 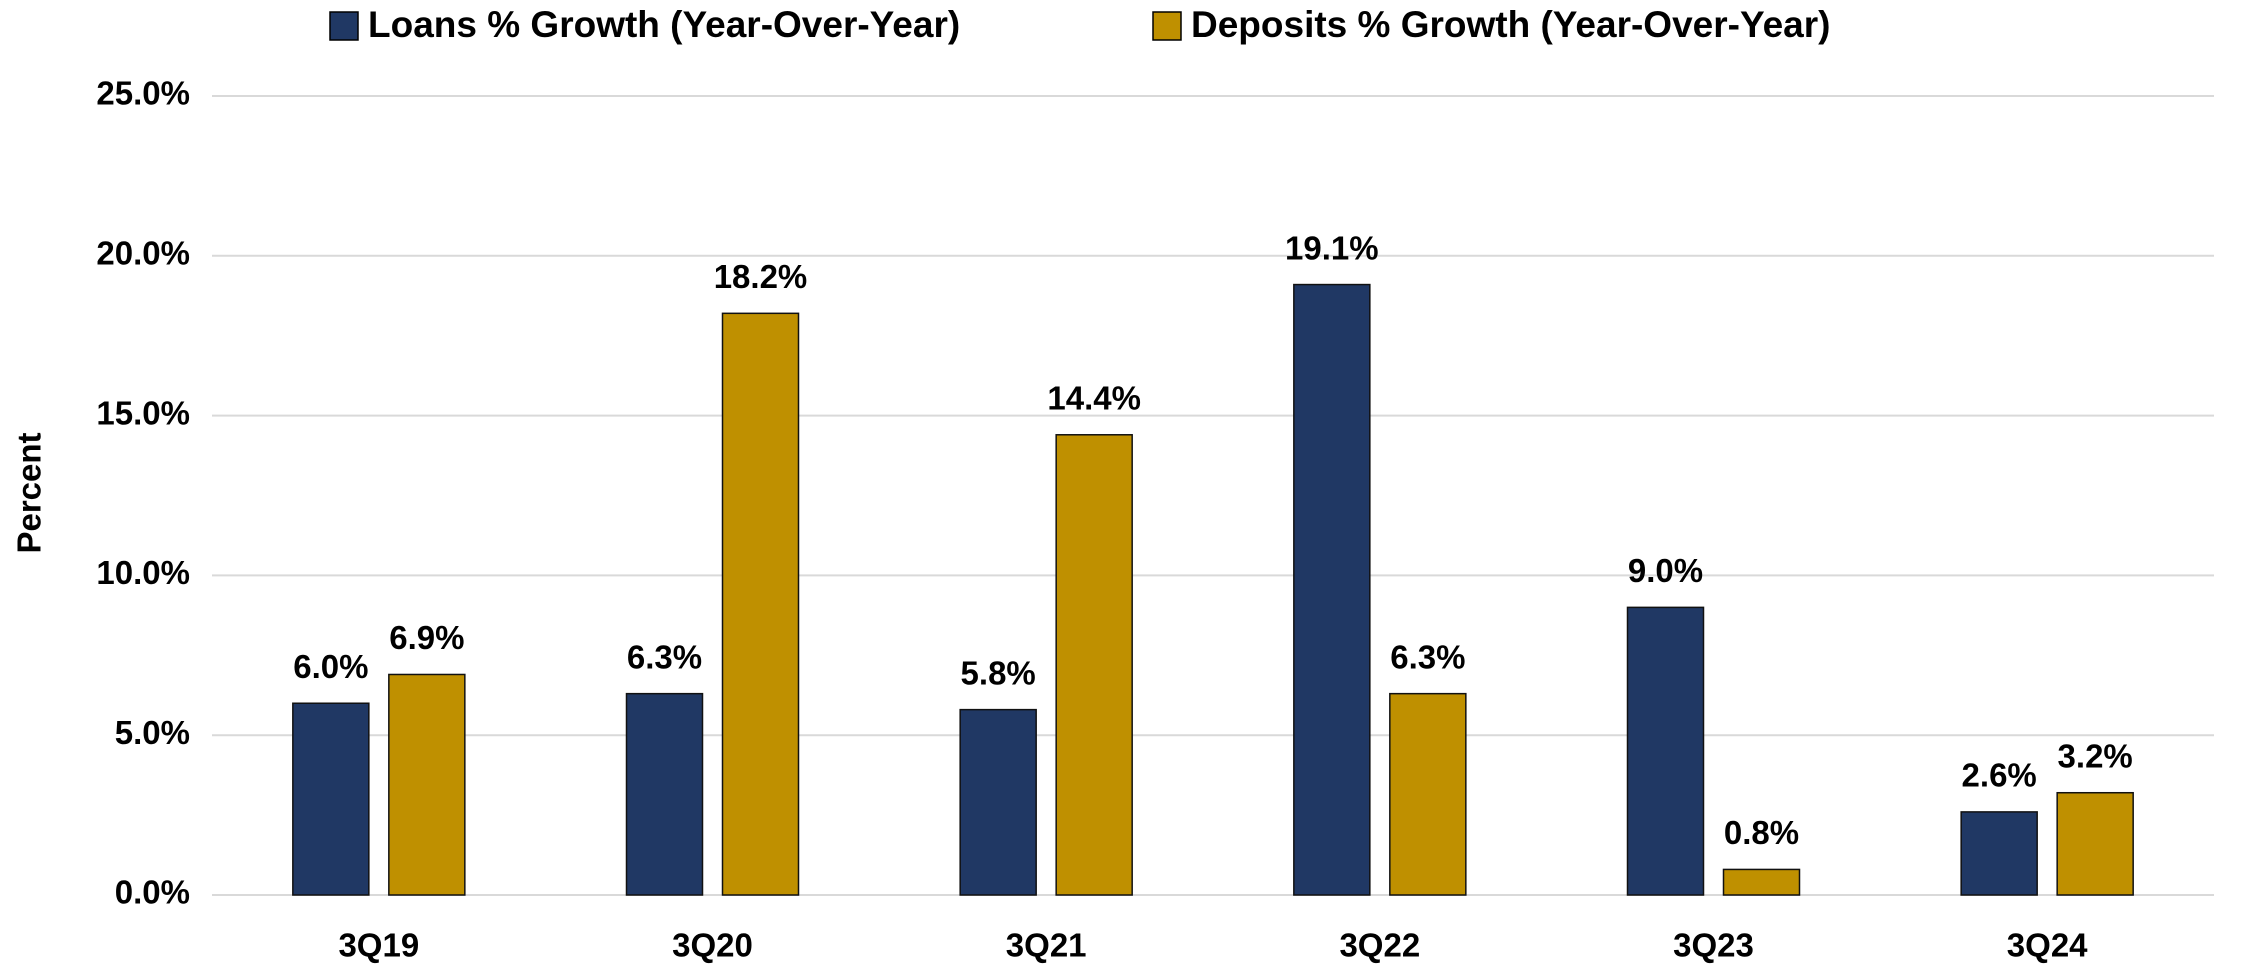 What do you see at coordinates (1046, 945) in the screenshot?
I see `x-tick-label: 3Q21` at bounding box center [1046, 945].